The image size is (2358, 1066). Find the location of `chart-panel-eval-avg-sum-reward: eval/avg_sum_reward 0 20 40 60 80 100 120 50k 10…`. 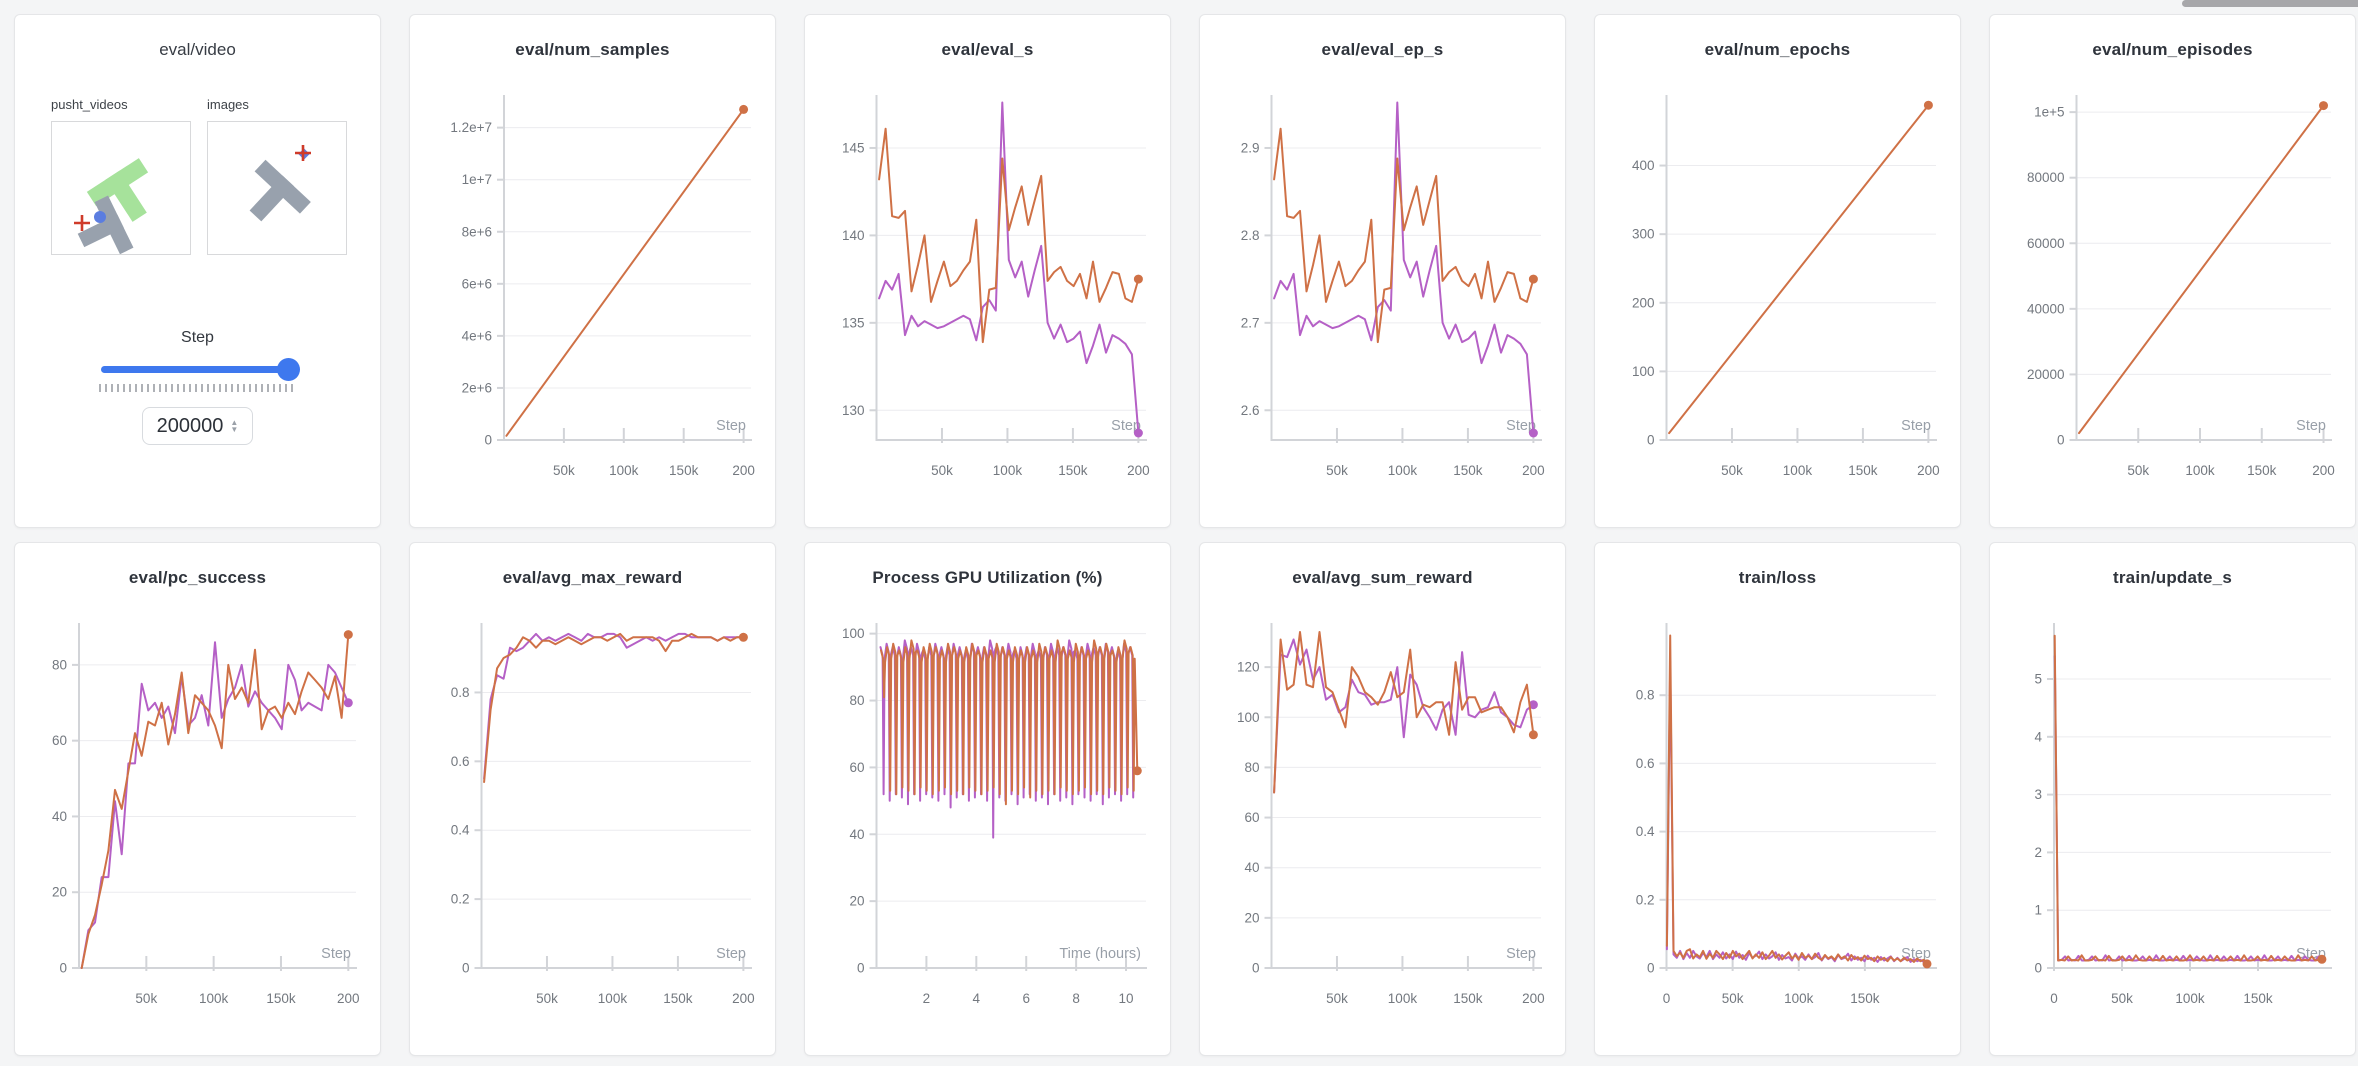

chart-panel-eval-avg-sum-reward: eval/avg_sum_reward 0 20 40 60 80 100 120 50k 10… is located at coordinates (1382, 799).